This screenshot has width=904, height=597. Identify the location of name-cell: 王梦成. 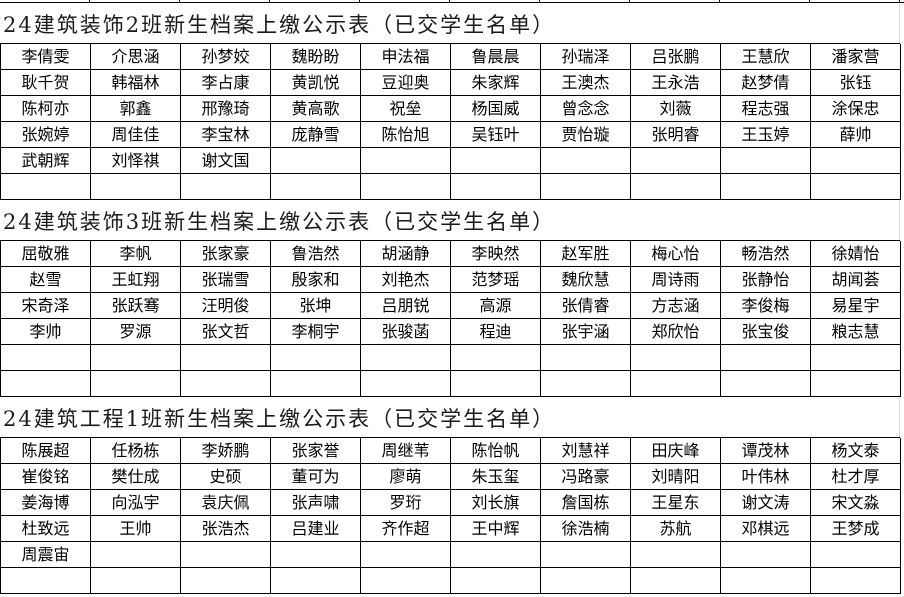
(856, 529).